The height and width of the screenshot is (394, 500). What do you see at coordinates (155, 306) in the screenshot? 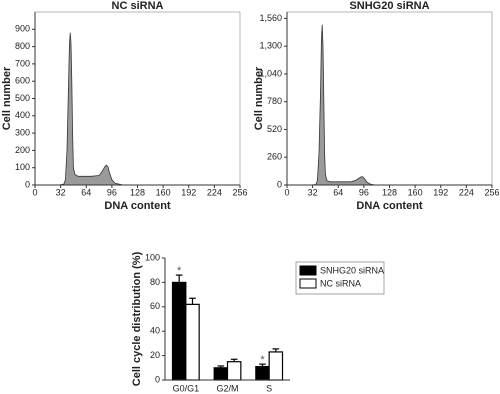
I see `y-tick-label: 60` at bounding box center [155, 306].